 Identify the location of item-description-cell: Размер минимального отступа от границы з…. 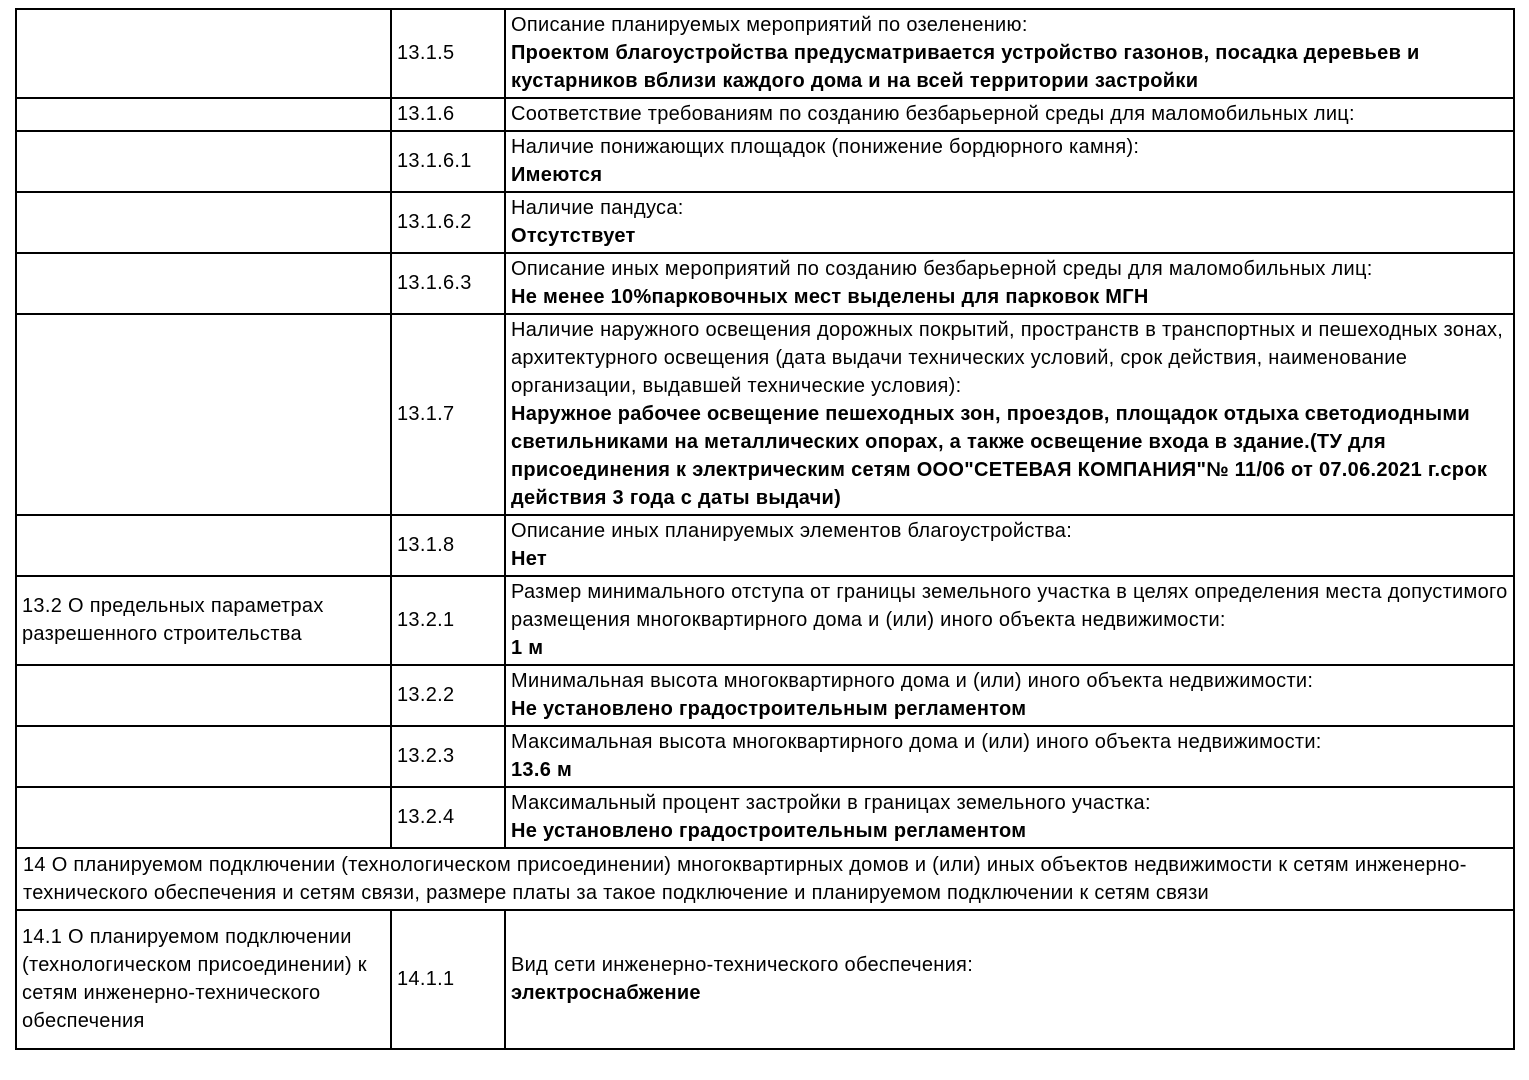
(1009, 620).